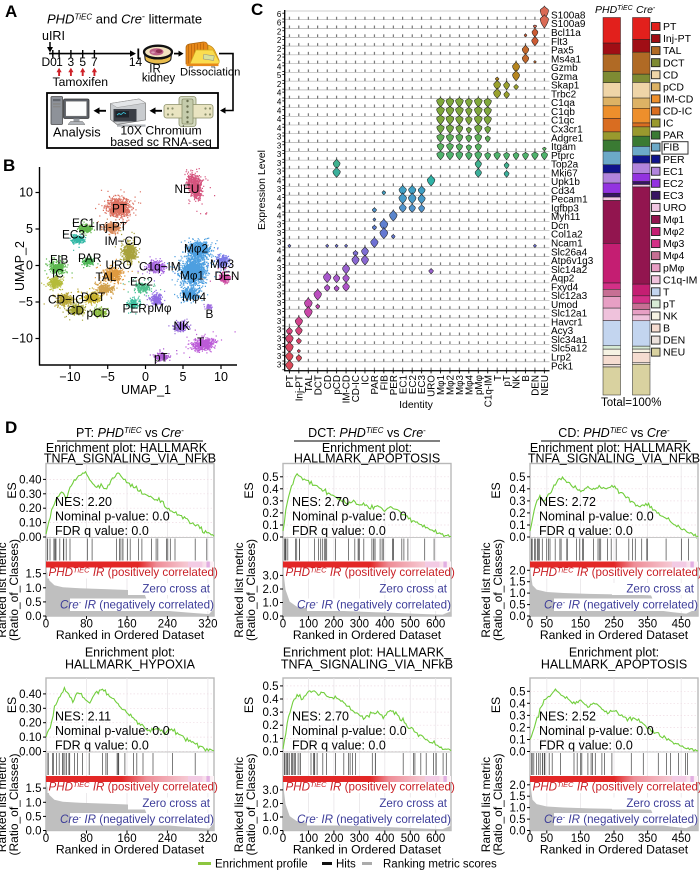  I want to click on svg-text: EC1, so click(83, 223).